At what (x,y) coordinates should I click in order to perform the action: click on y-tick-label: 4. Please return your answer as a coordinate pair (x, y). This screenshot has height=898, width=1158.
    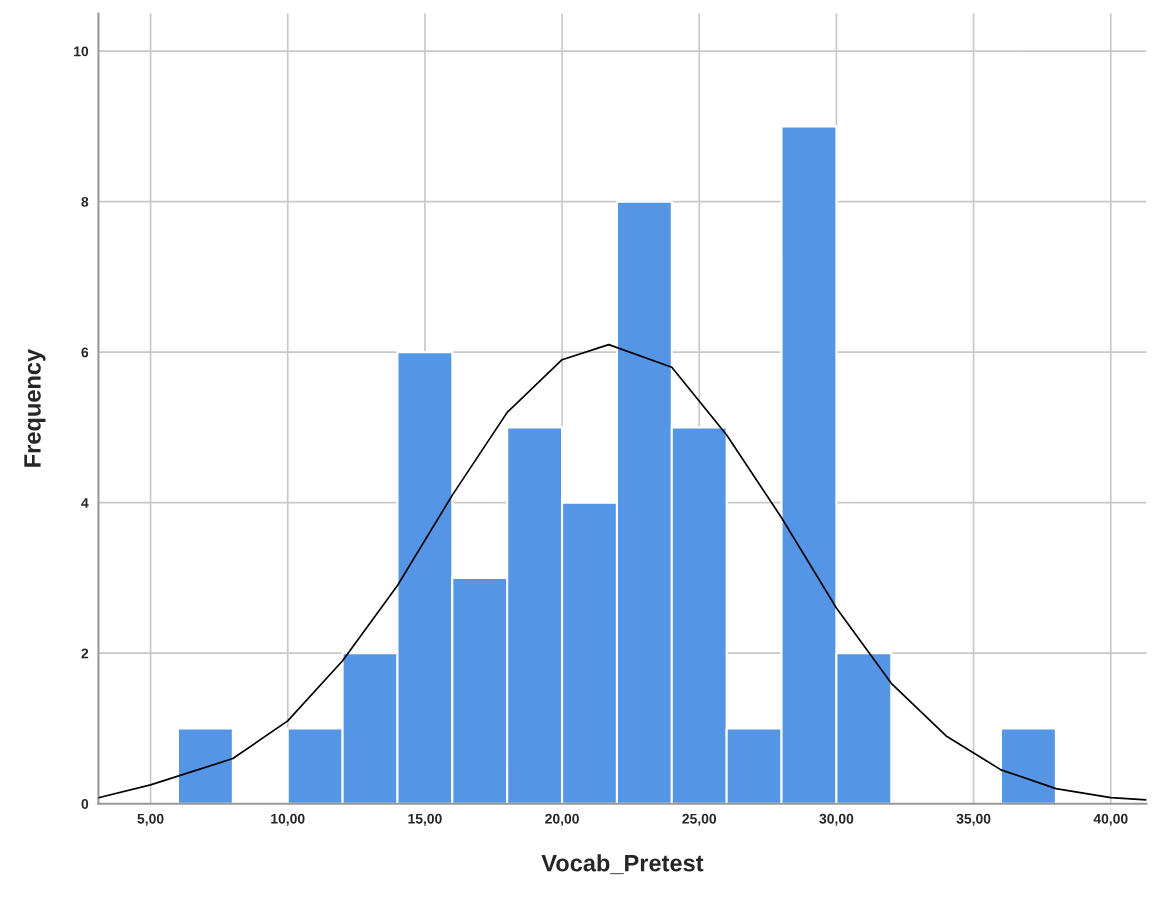
    Looking at the image, I should click on (85, 503).